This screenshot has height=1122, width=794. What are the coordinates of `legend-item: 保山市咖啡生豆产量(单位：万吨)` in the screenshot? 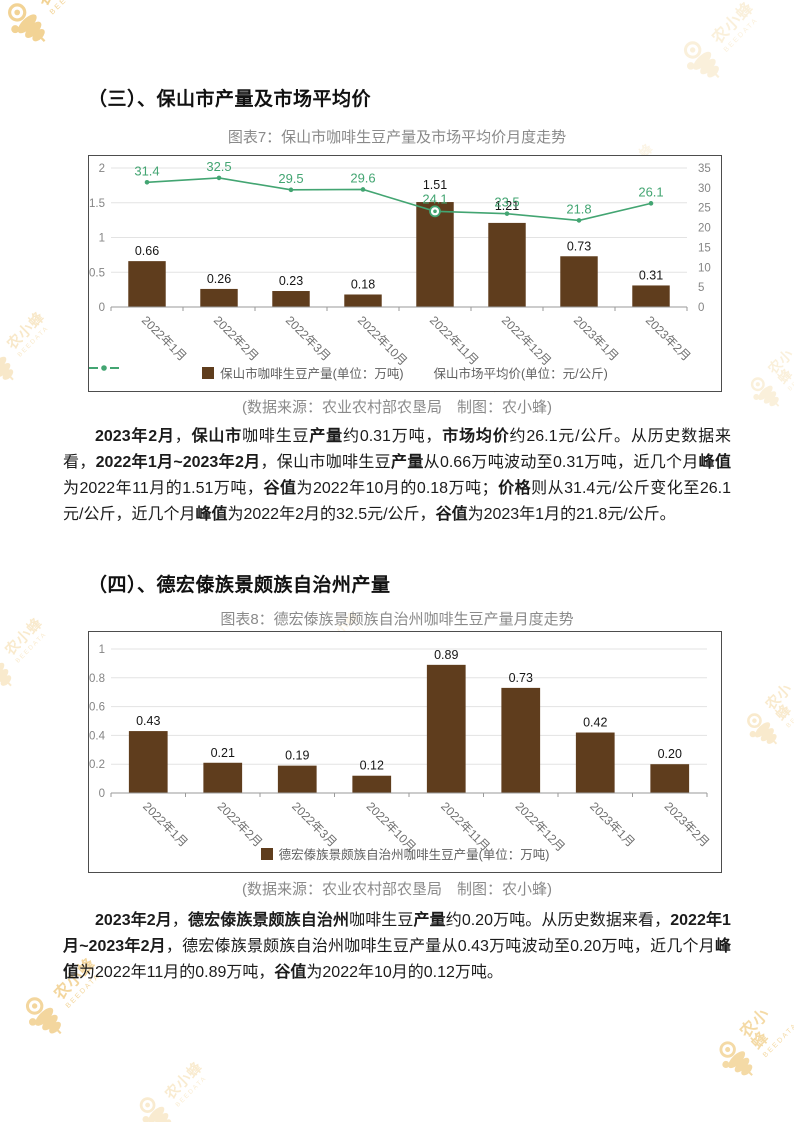 It's located at (303, 372).